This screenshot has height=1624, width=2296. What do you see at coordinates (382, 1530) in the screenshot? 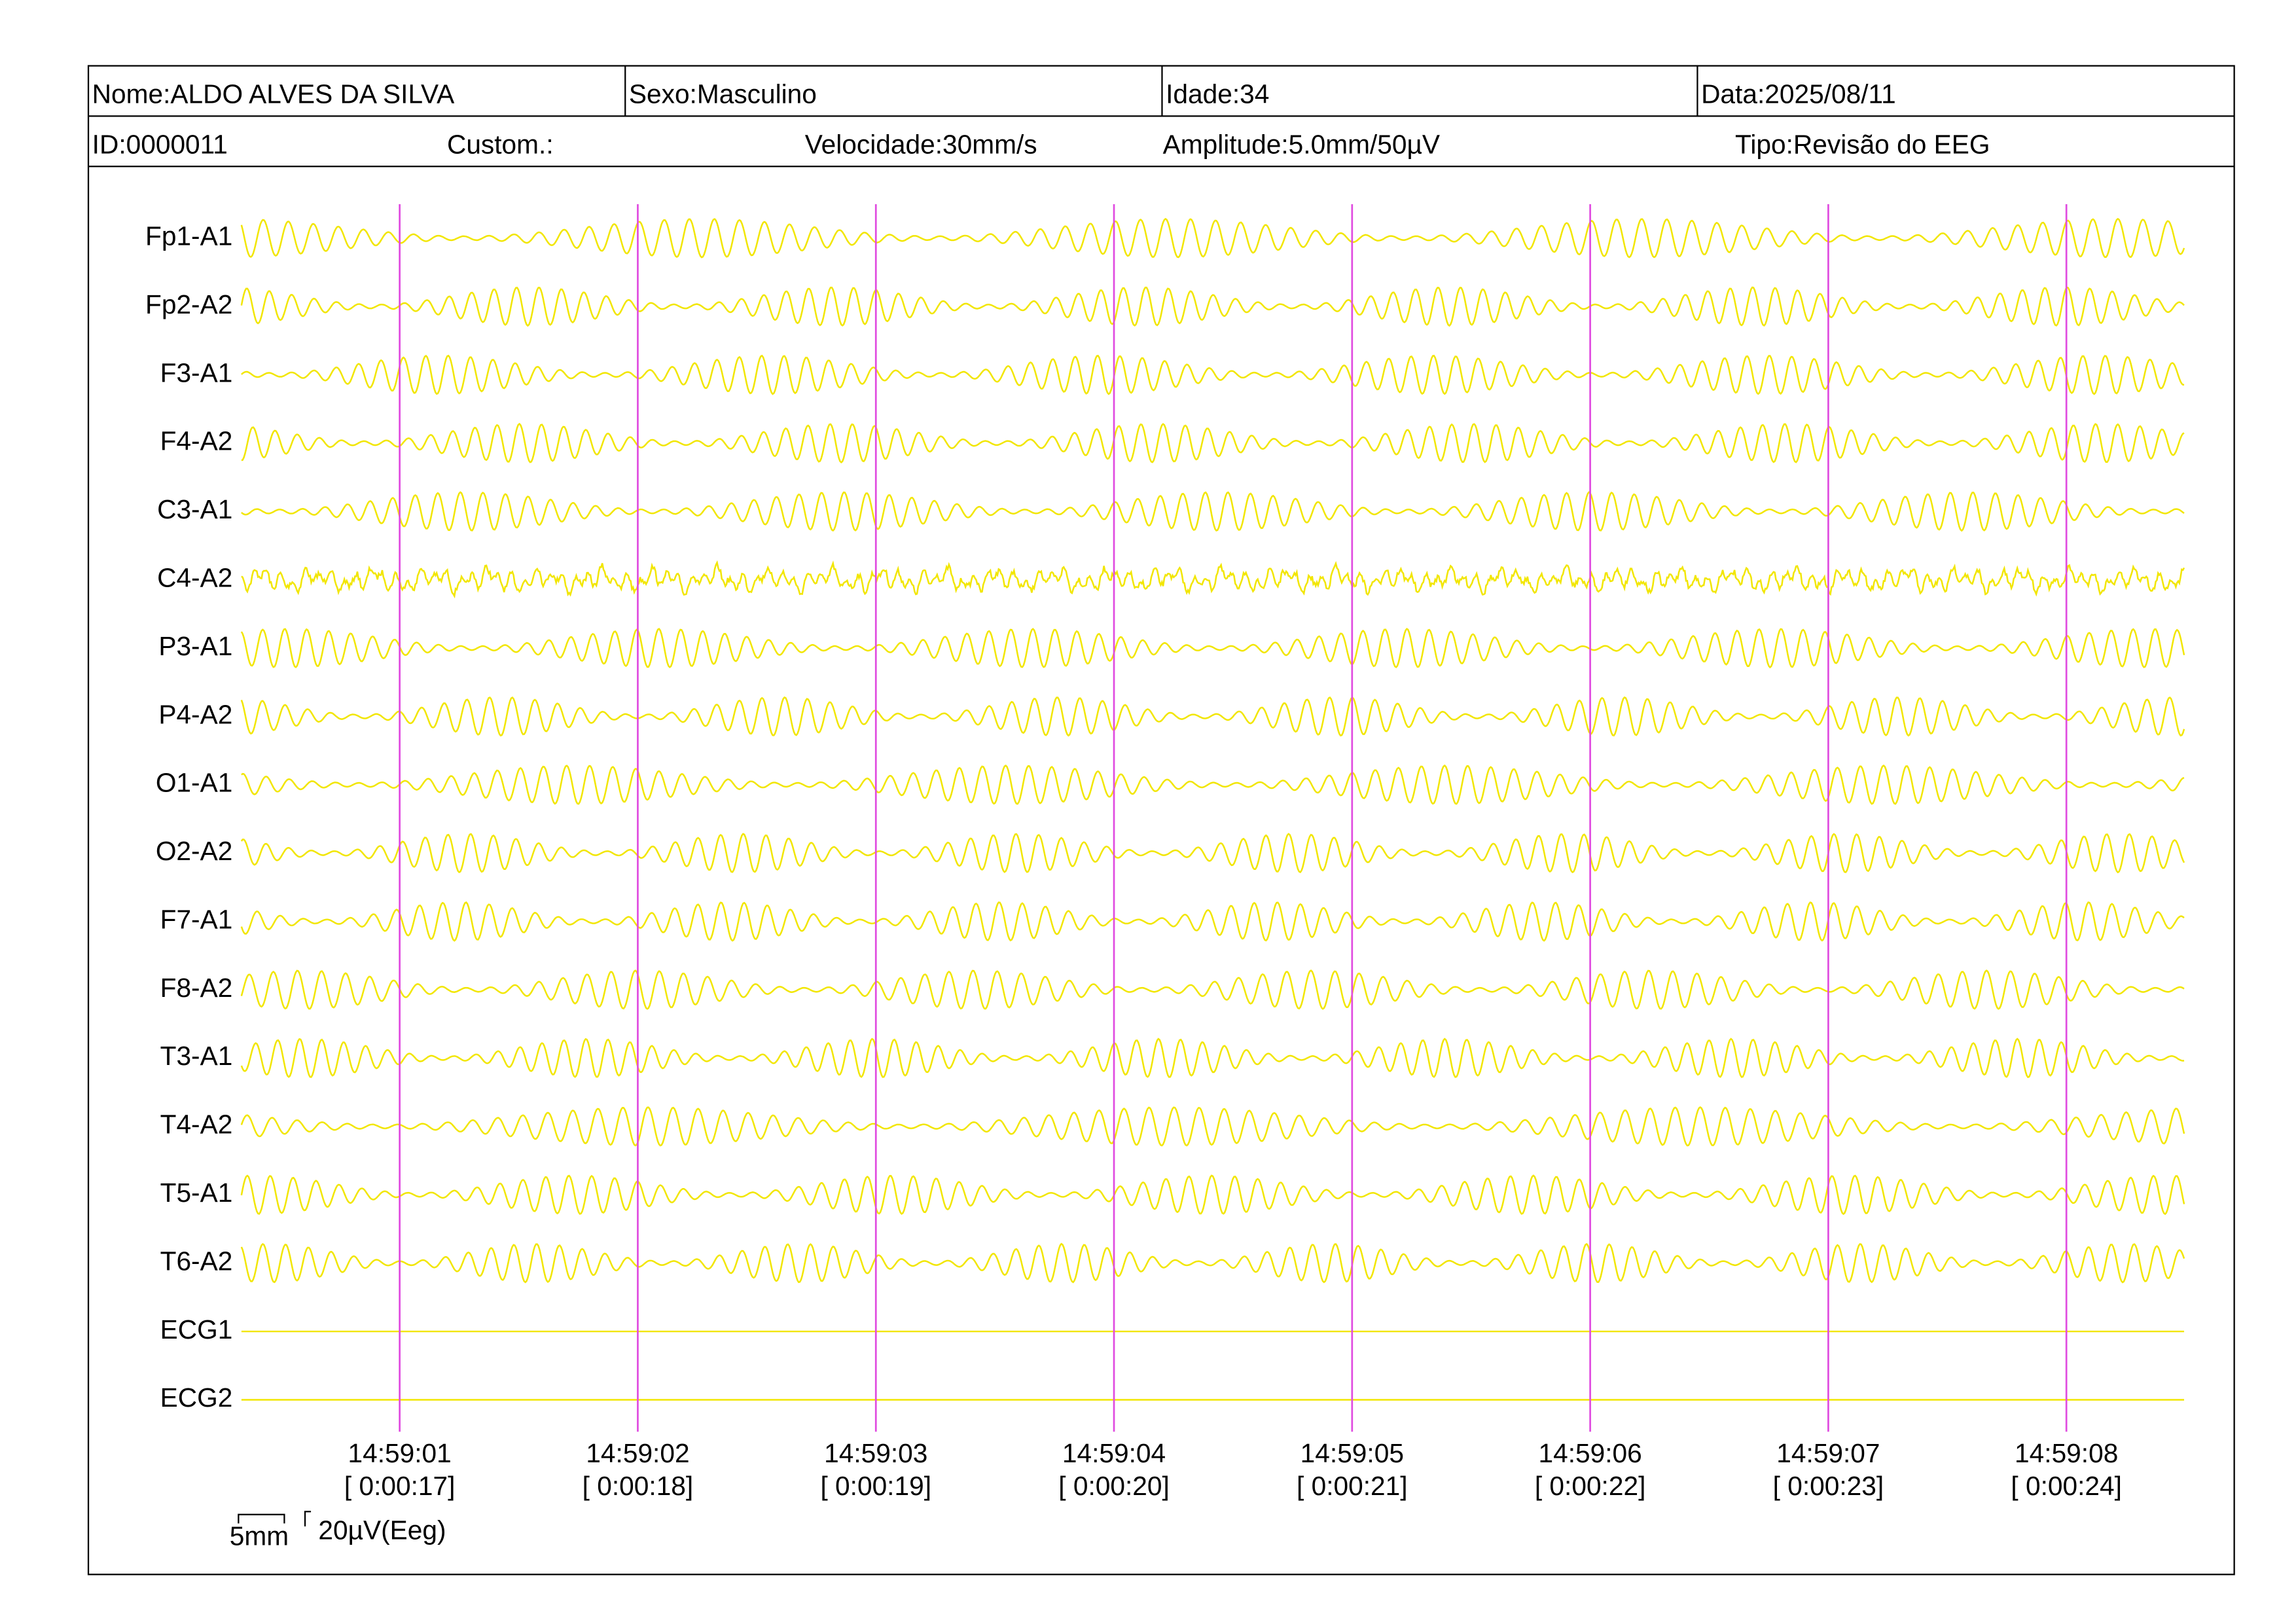
I see `amplitude-scale-label: 20µV(Eeg)` at bounding box center [382, 1530].